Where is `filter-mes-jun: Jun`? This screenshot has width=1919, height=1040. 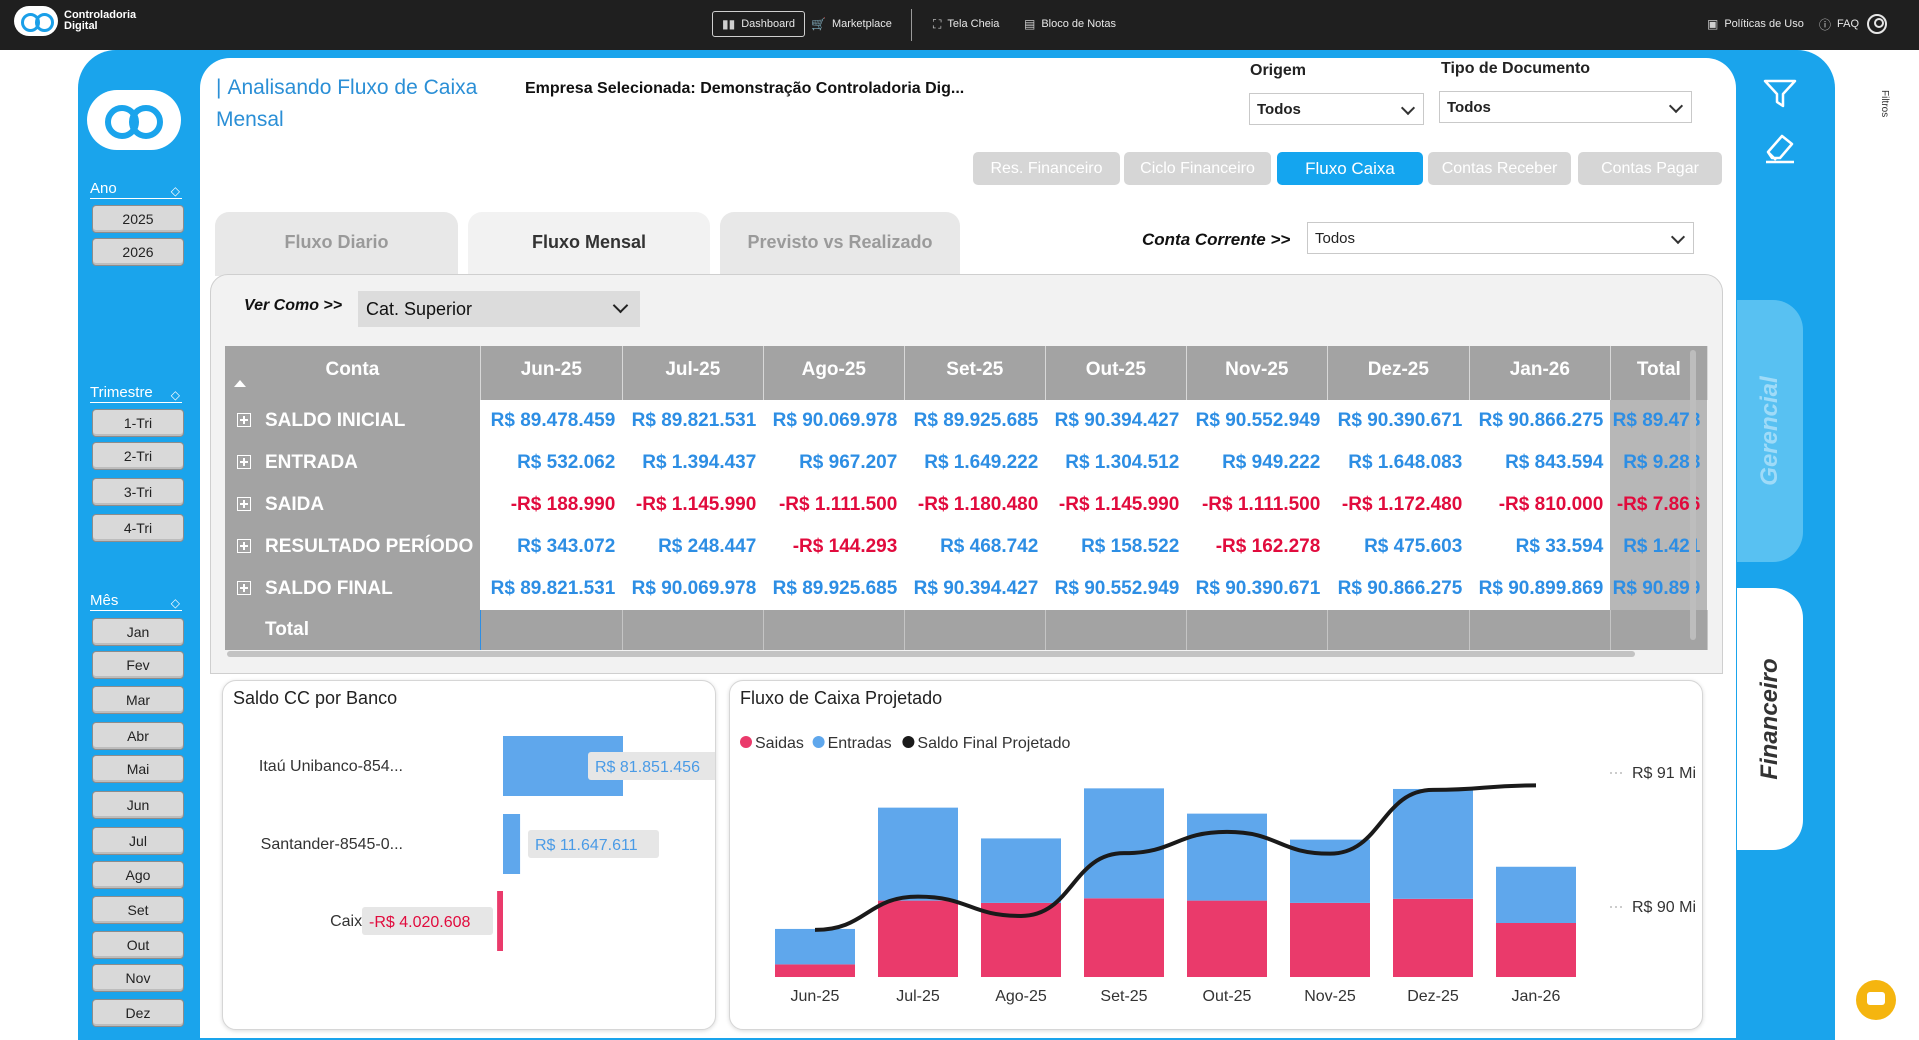 filter-mes-jun: Jun is located at coordinates (138, 805).